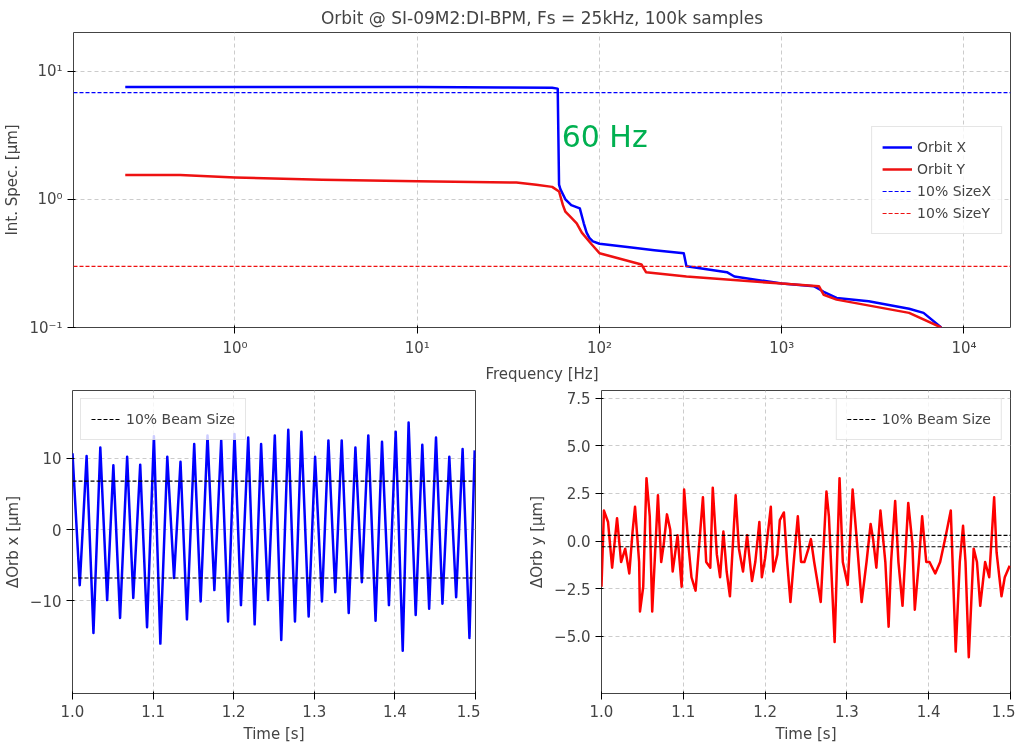 This screenshot has height=751, width=1025. What do you see at coordinates (599, 347) in the screenshot?
I see `x-tick-label: 10²` at bounding box center [599, 347].